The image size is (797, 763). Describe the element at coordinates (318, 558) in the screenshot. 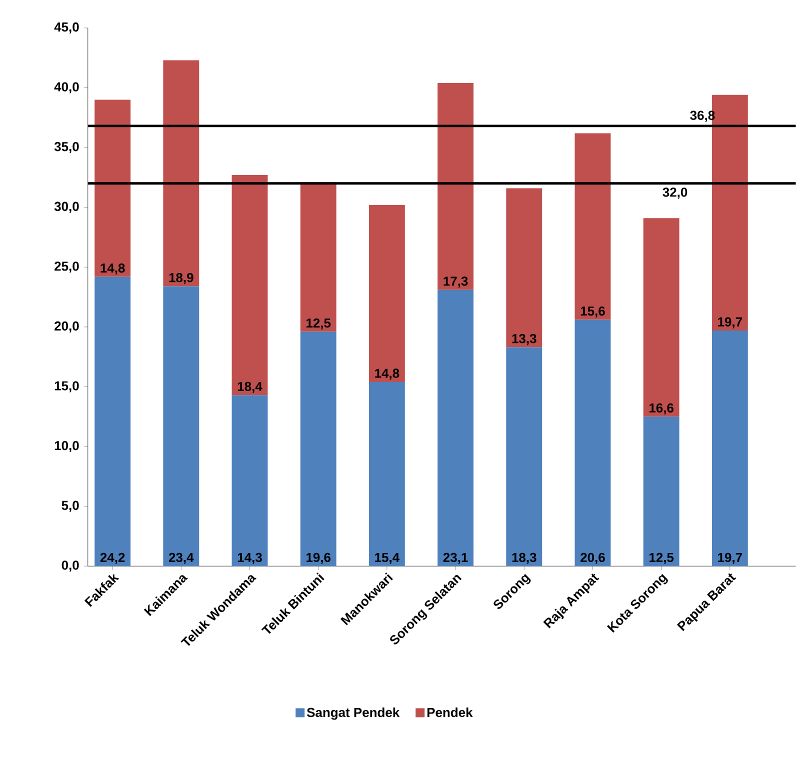

I see `data-label: 19,6` at that location.